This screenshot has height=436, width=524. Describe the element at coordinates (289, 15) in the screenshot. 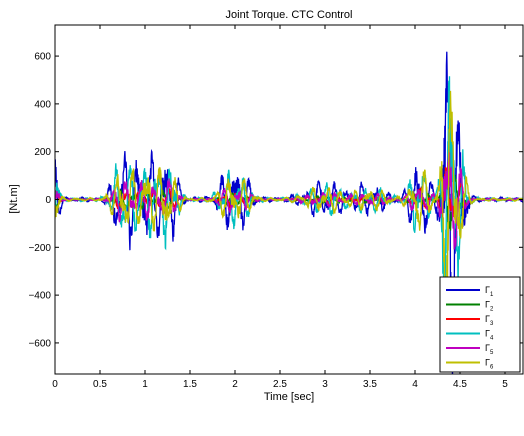

I see `chart-title: Joint Torque. CTC Control` at that location.